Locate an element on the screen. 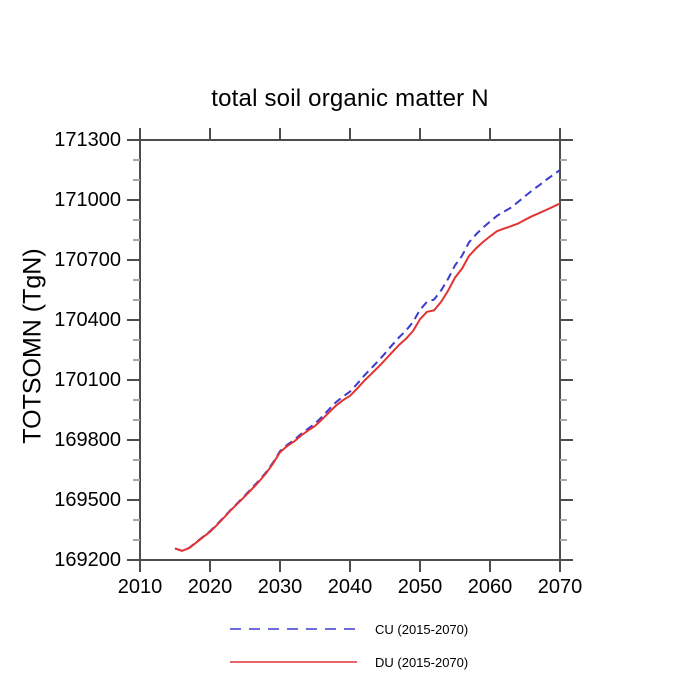 The image size is (700, 700). x-tick-label-2040: 2040 is located at coordinates (350, 587).